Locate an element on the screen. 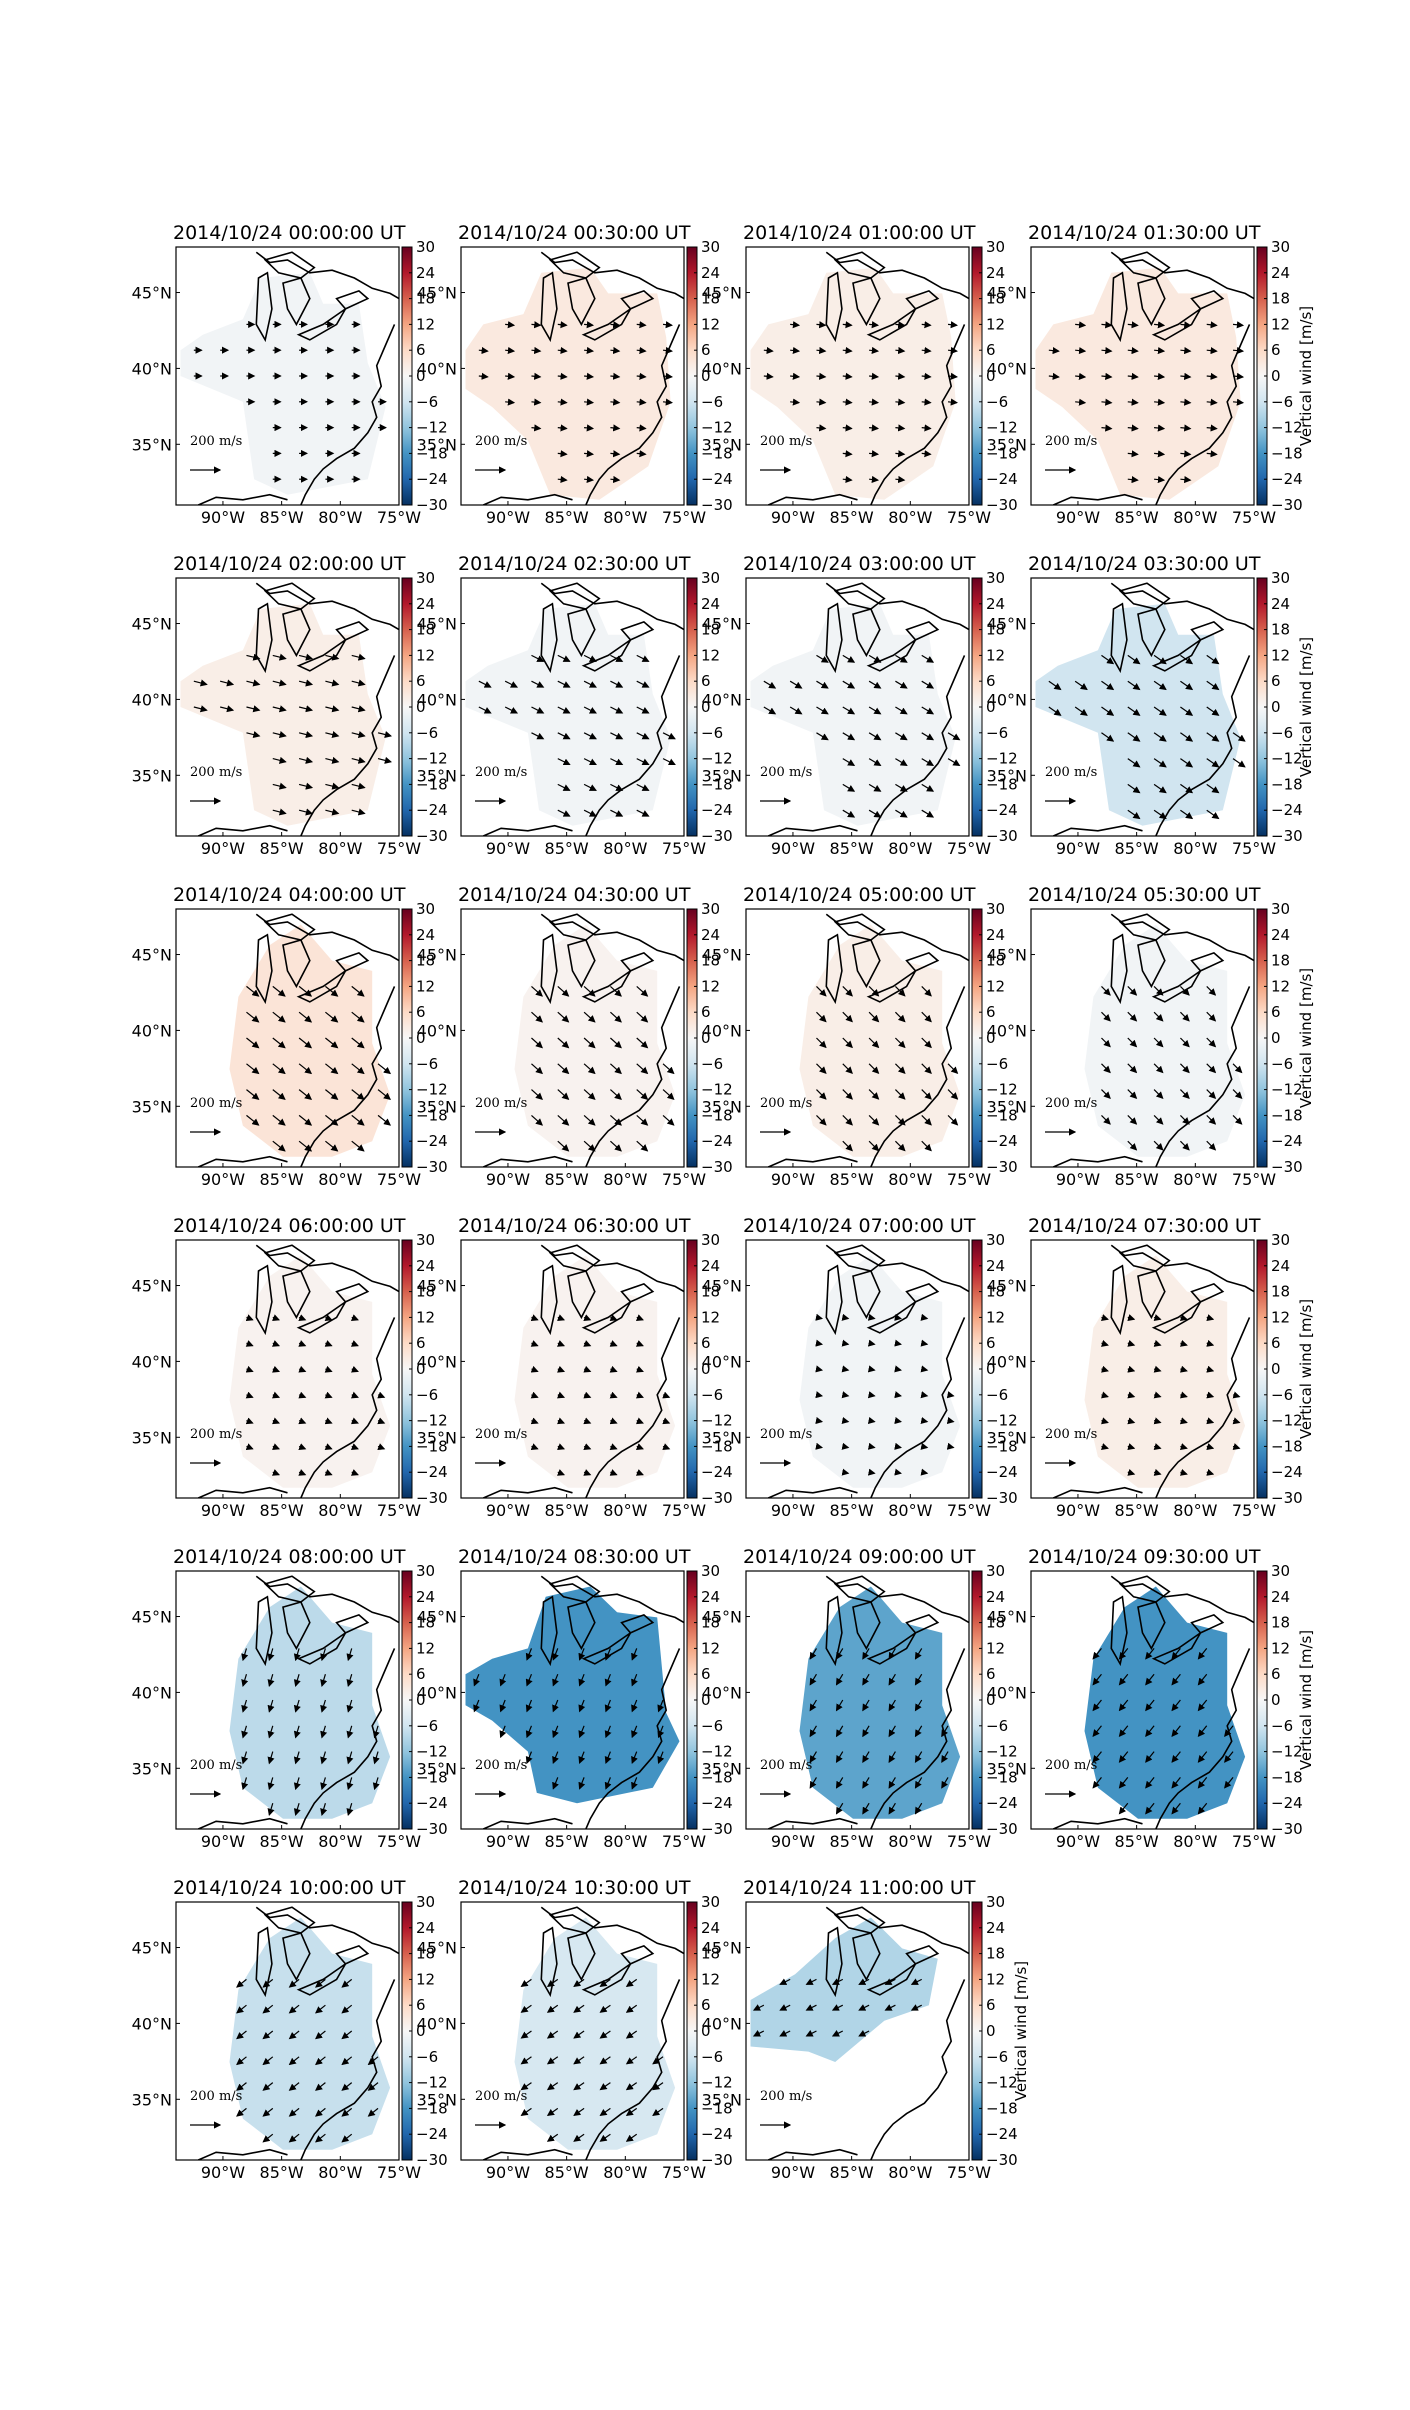 The height and width of the screenshot is (2410, 1410). colorbar-tick-label: 12 is located at coordinates (1280, 324).